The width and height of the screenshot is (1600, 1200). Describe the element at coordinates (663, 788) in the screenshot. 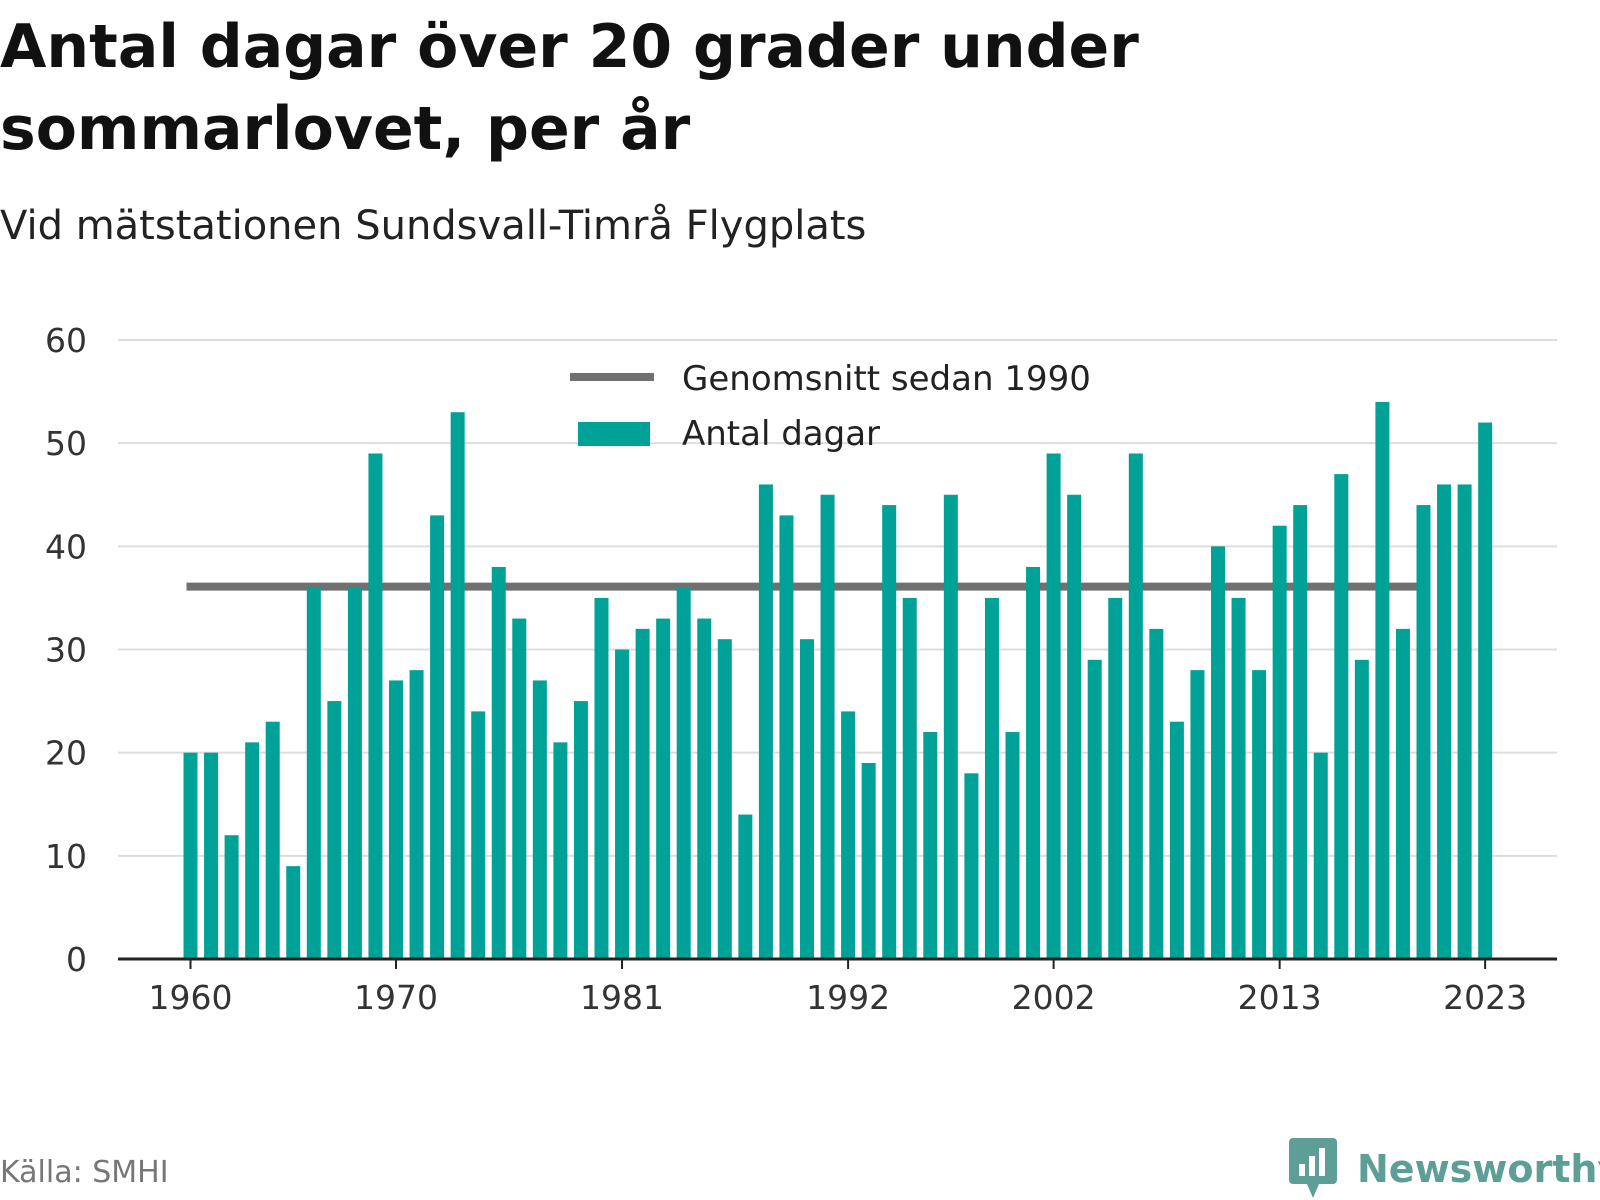

I see `bar-1983` at that location.